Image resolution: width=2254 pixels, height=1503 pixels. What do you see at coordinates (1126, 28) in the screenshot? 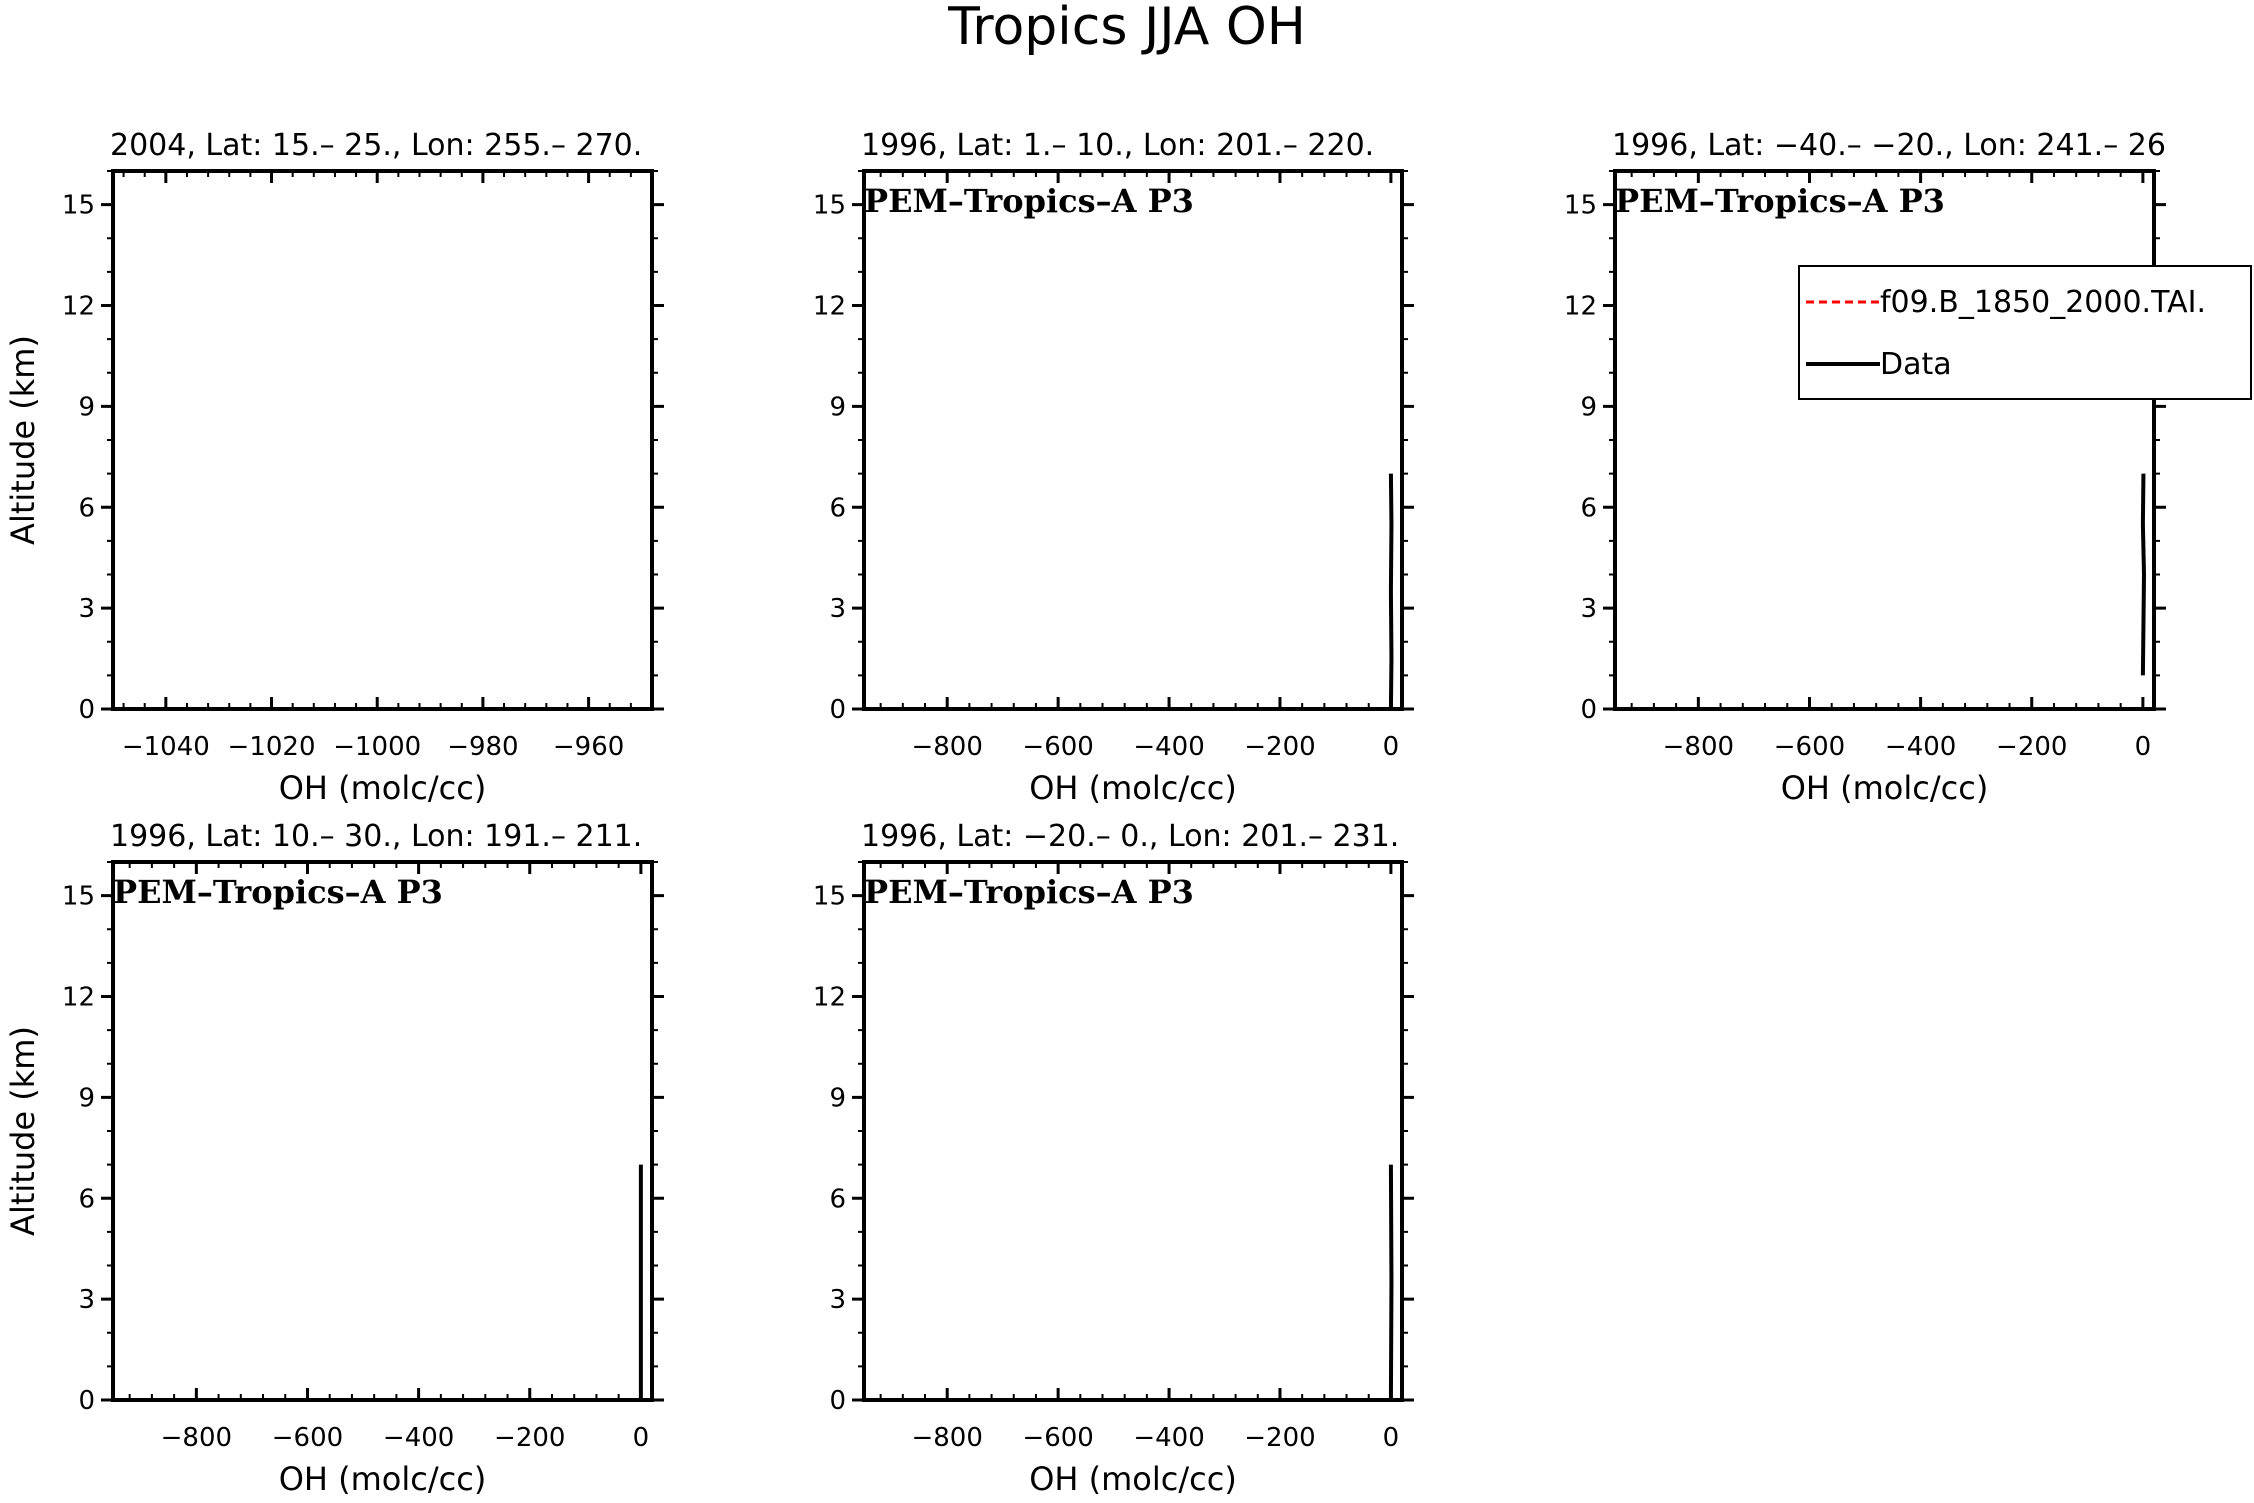
I see `figure-title: Tropics JJA OH` at bounding box center [1126, 28].